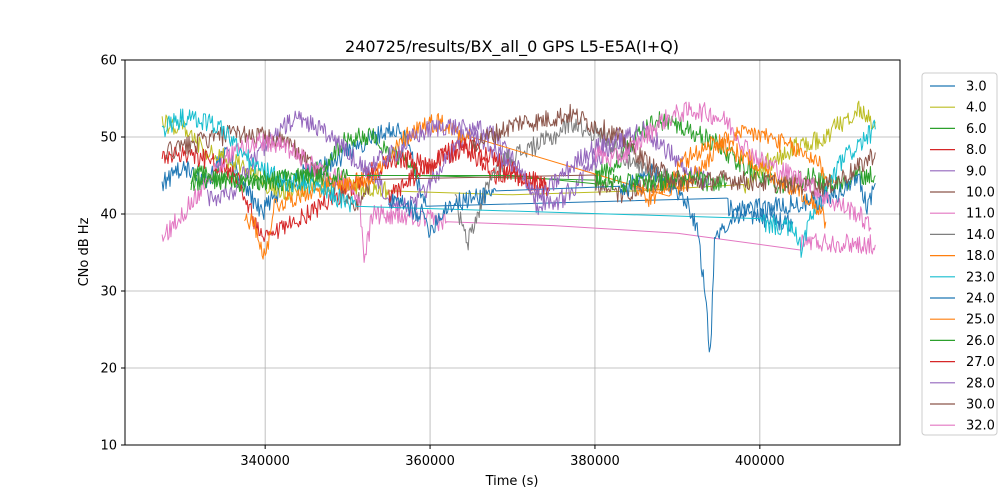 This screenshot has height=500, width=1000. What do you see at coordinates (108, 292) in the screenshot?
I see `y-tick-label: 30` at bounding box center [108, 292].